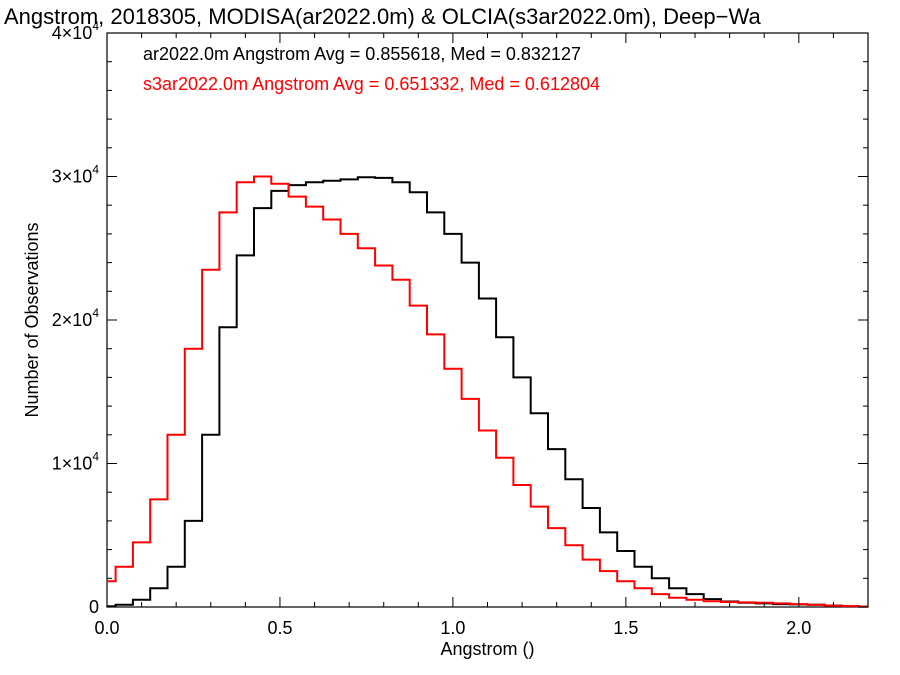 The image size is (900, 675). I want to click on y-tick-label: 3×10⁴, so click(76, 175).